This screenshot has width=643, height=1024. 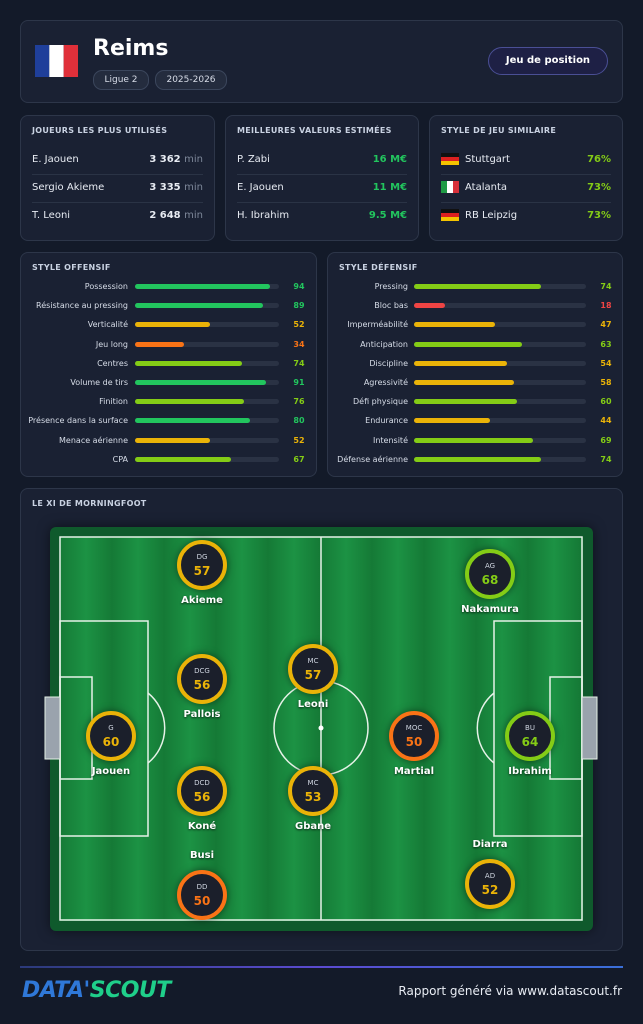 I want to click on footer-text: Rapport généré via www.datascout.fr, so click(x=510, y=991).